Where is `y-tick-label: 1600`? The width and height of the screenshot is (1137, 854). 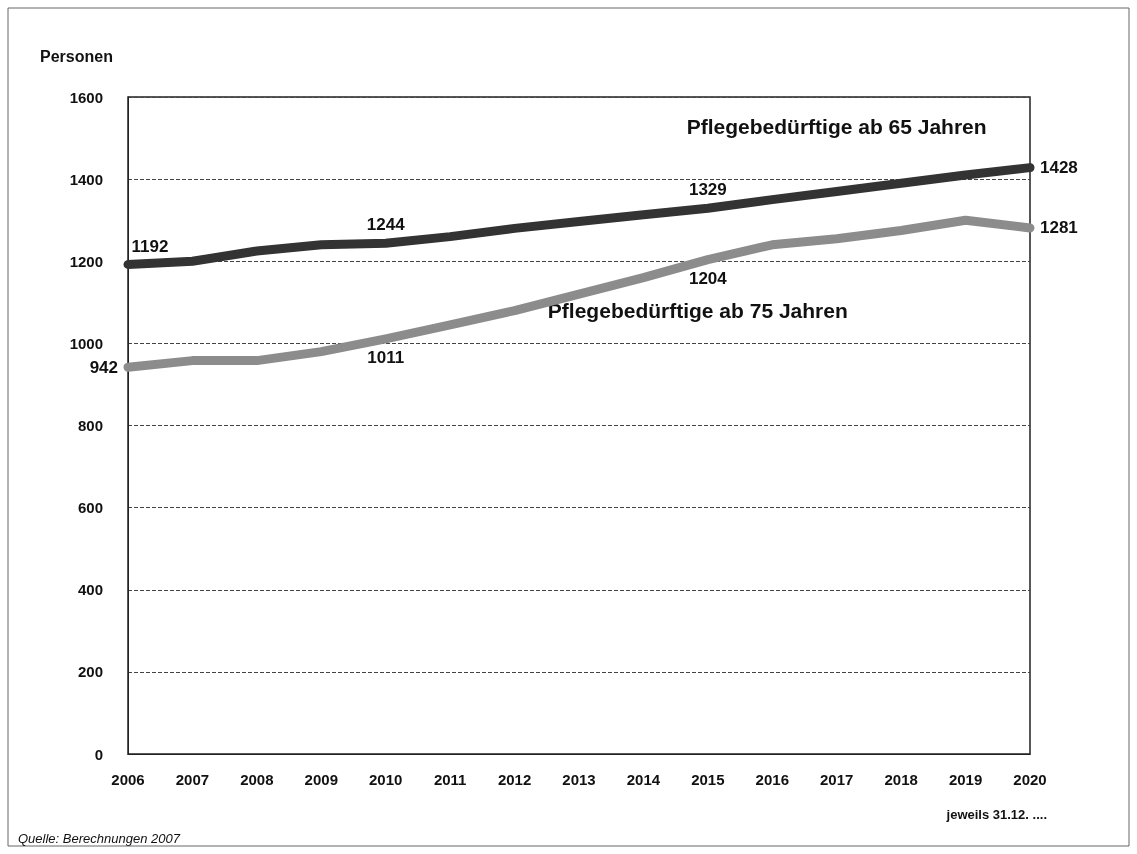
y-tick-label: 1600 is located at coordinates (86, 97).